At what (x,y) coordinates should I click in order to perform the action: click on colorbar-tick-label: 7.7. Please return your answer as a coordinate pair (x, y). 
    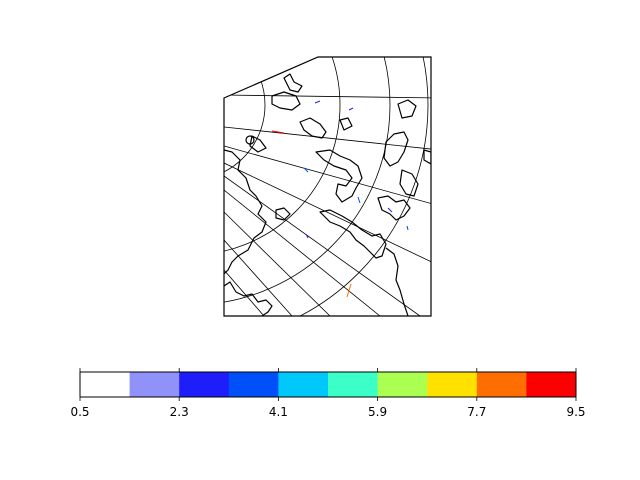
    Looking at the image, I should click on (476, 412).